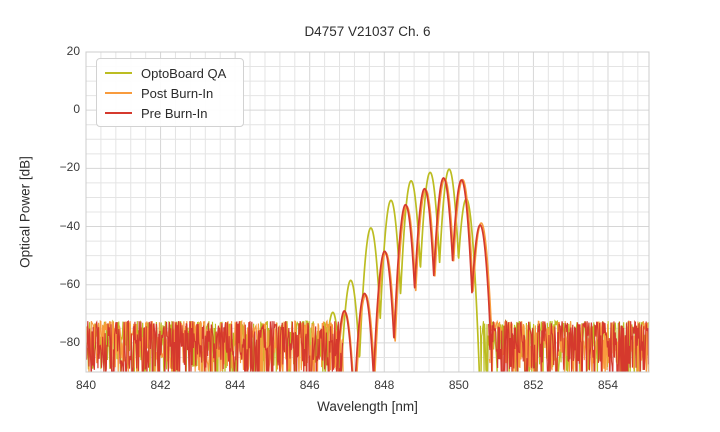 The image size is (720, 432). What do you see at coordinates (69, 341) in the screenshot?
I see `y-tick-label: −80` at bounding box center [69, 341].